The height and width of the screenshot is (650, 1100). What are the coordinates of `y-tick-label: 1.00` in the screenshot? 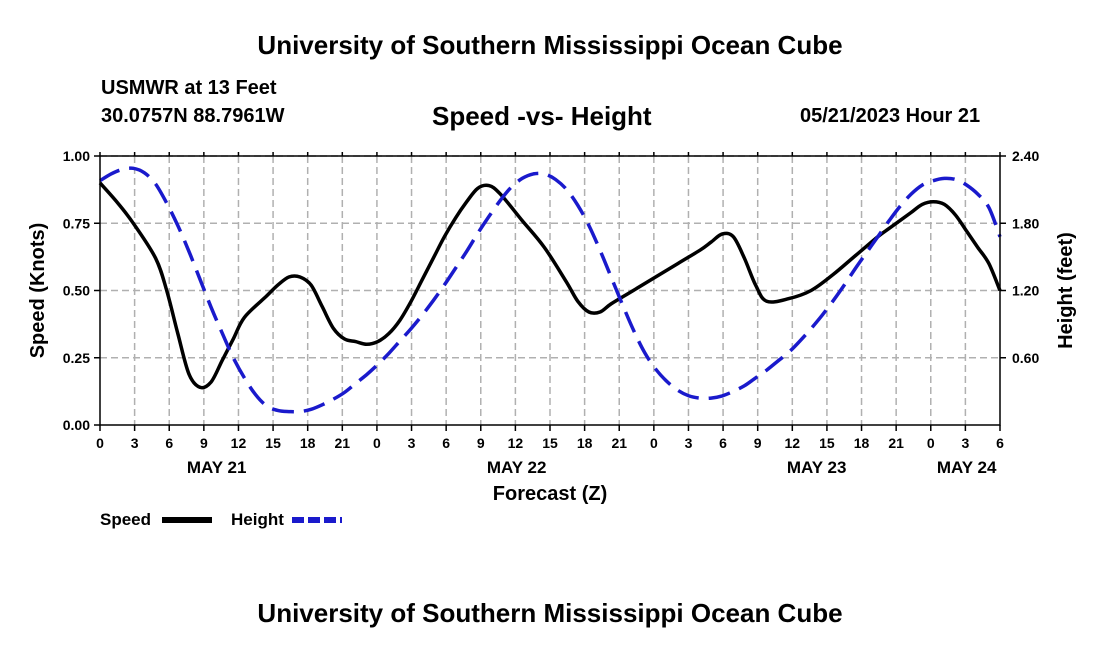 It's located at (76, 156).